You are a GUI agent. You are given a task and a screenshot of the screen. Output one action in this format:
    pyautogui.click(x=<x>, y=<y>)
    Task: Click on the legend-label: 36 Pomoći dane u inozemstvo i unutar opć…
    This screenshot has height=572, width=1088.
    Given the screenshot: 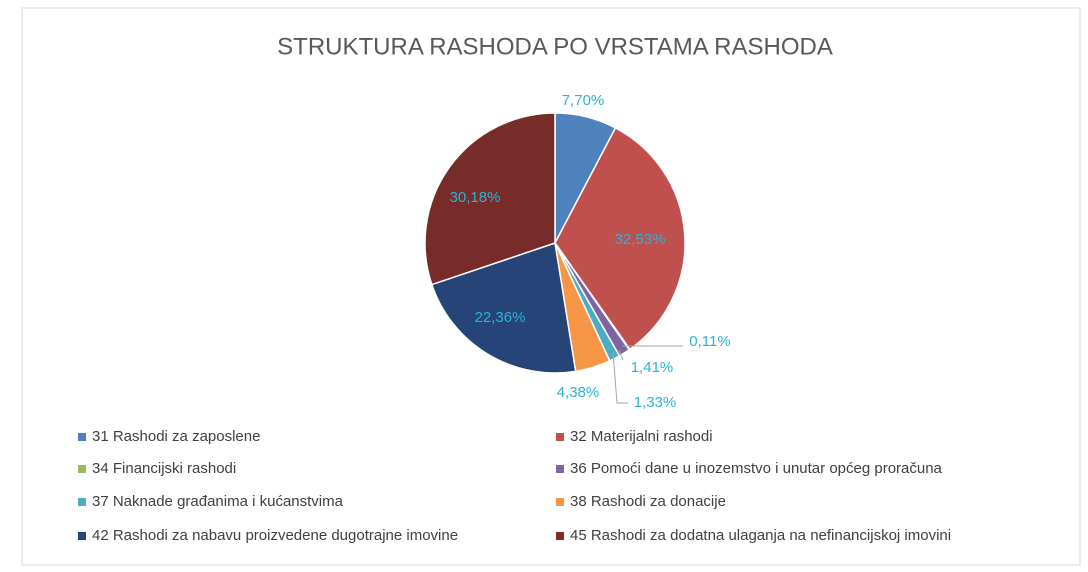 What is the action you would take?
    pyautogui.click(x=756, y=468)
    